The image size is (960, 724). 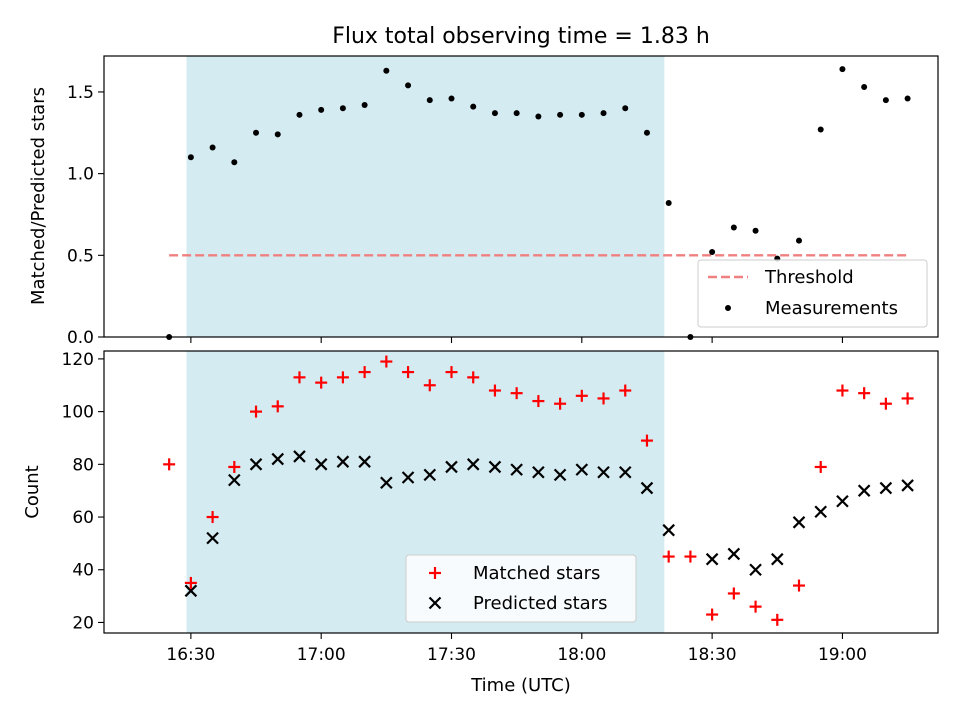 I want to click on y-tick-label: 1.5, so click(x=80, y=93).